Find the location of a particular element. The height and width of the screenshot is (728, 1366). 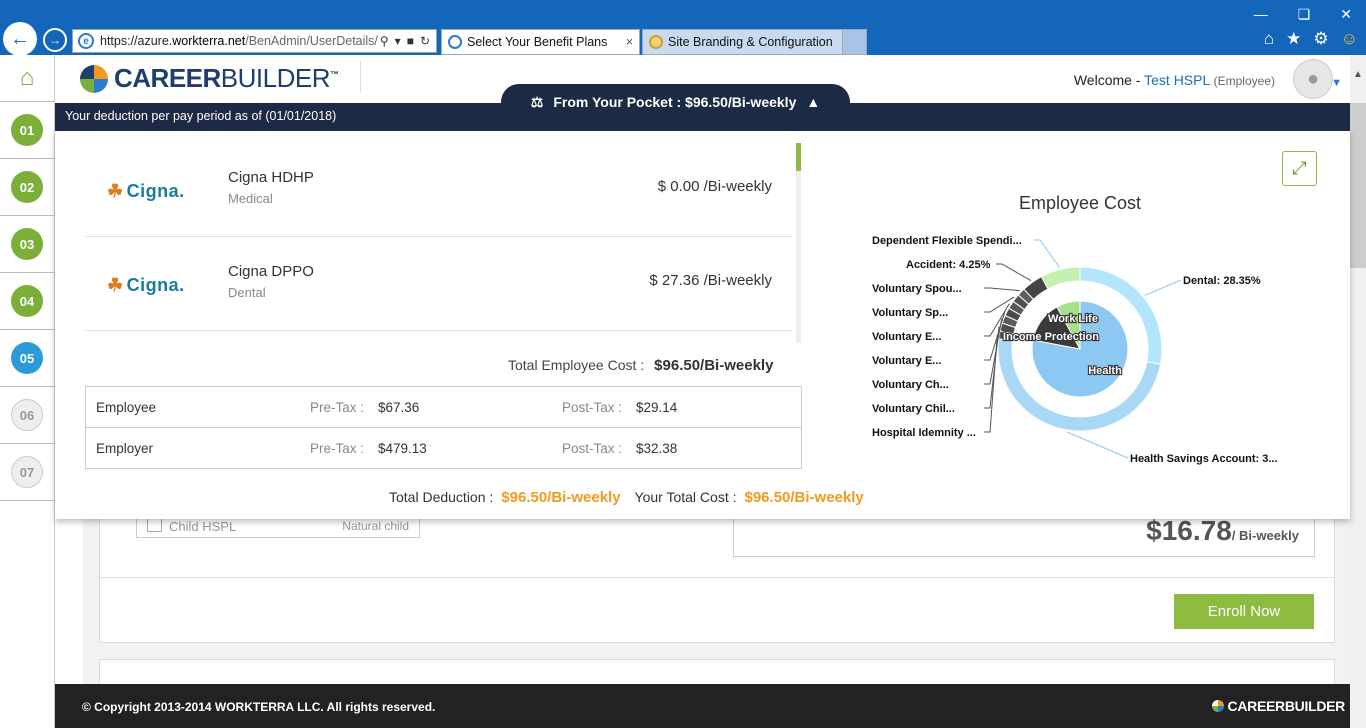

slice-label: Accident: 4.25% is located at coordinates (948, 265).